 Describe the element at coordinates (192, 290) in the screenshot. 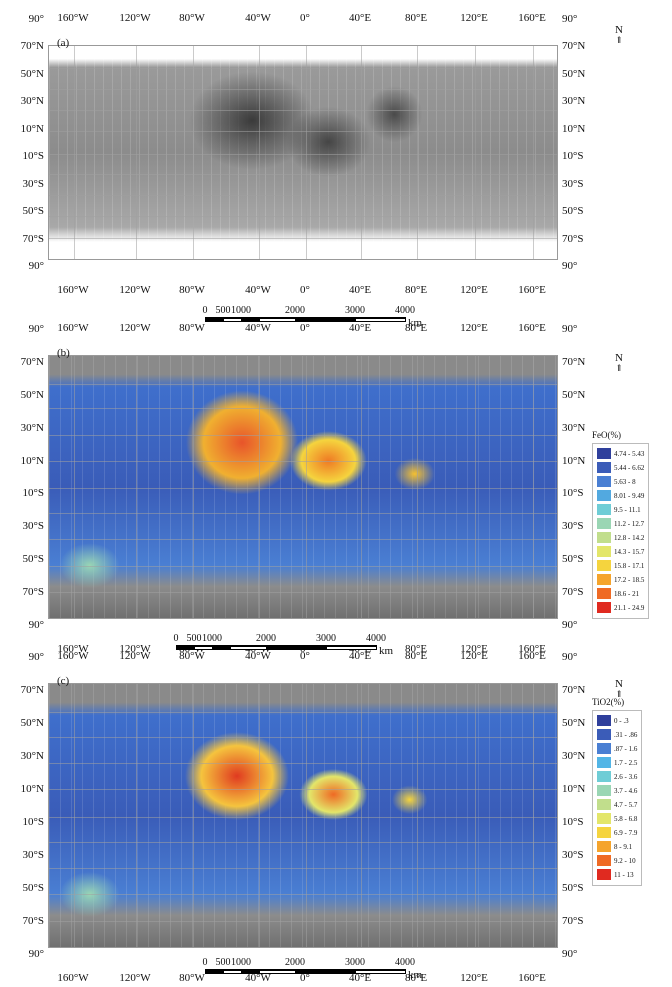

I see `longitude-label-bottom: 80°W` at that location.